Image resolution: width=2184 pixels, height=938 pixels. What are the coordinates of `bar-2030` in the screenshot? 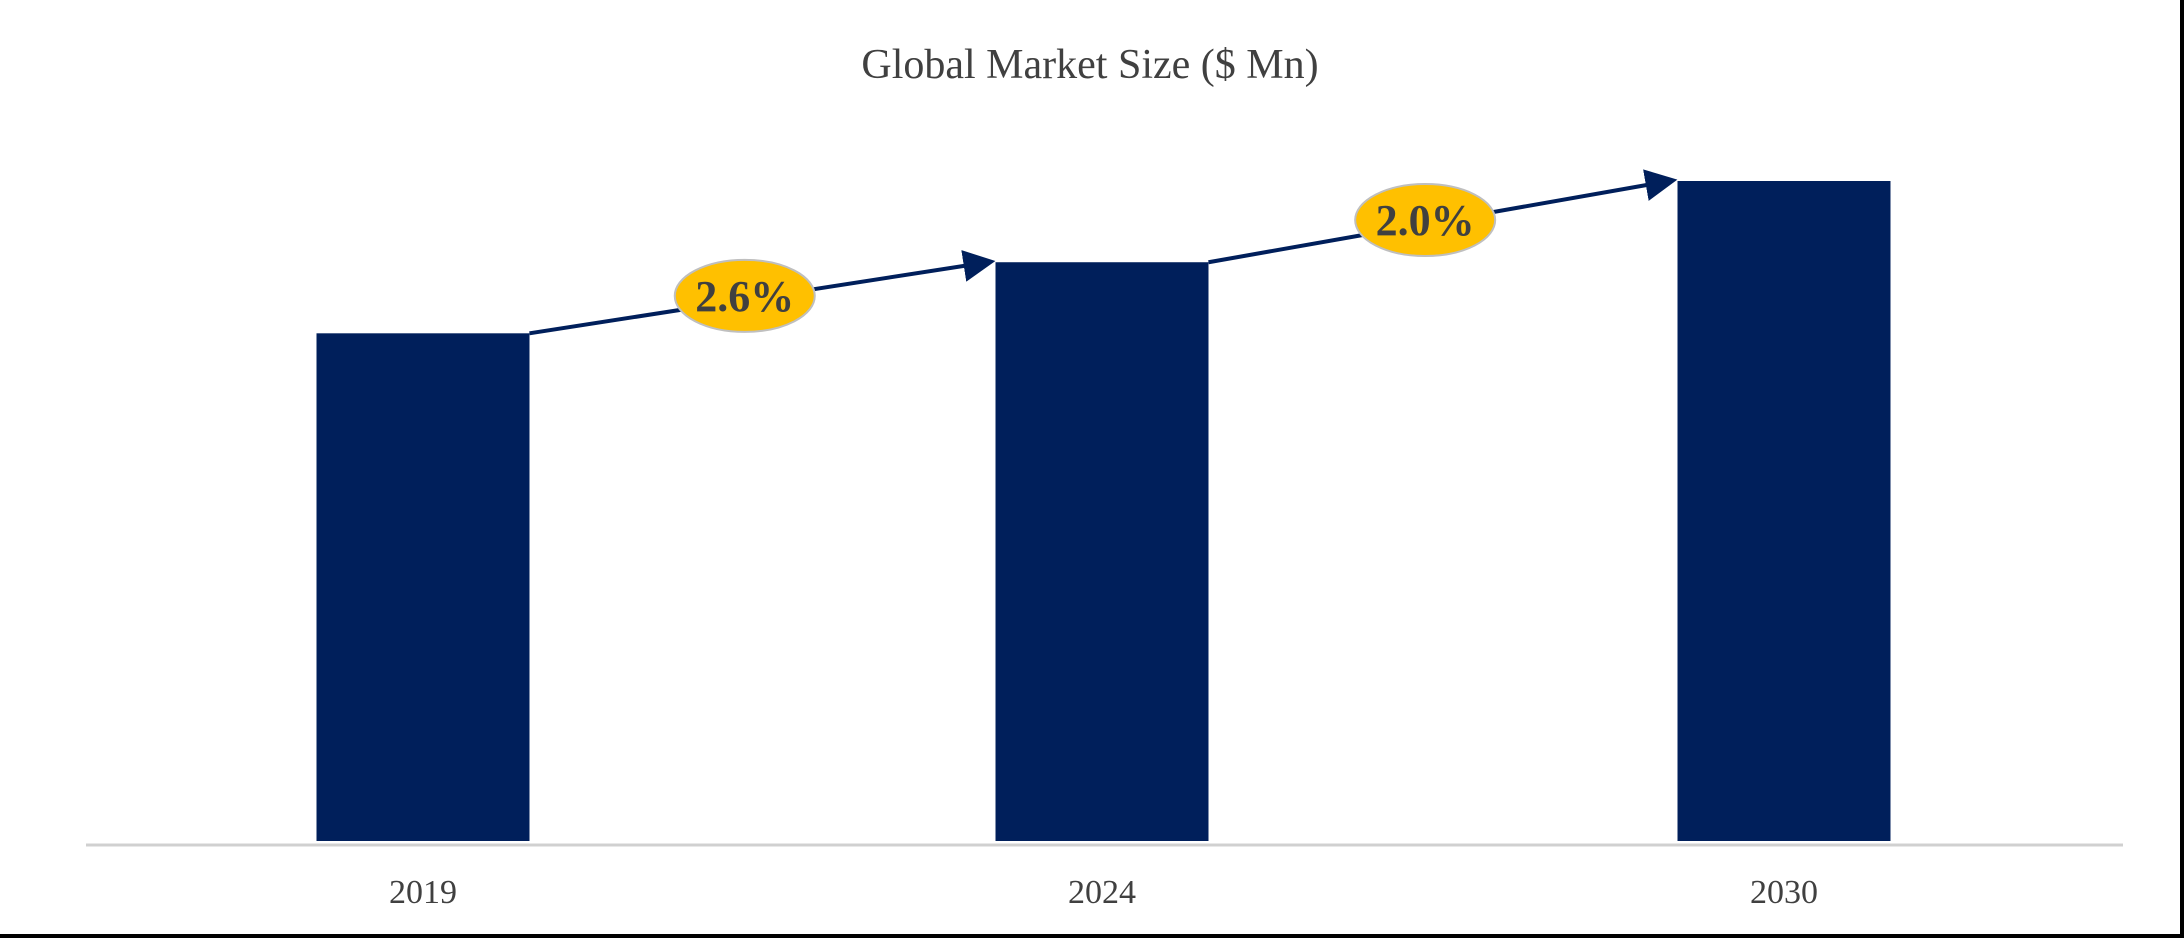 It's located at (1784, 511).